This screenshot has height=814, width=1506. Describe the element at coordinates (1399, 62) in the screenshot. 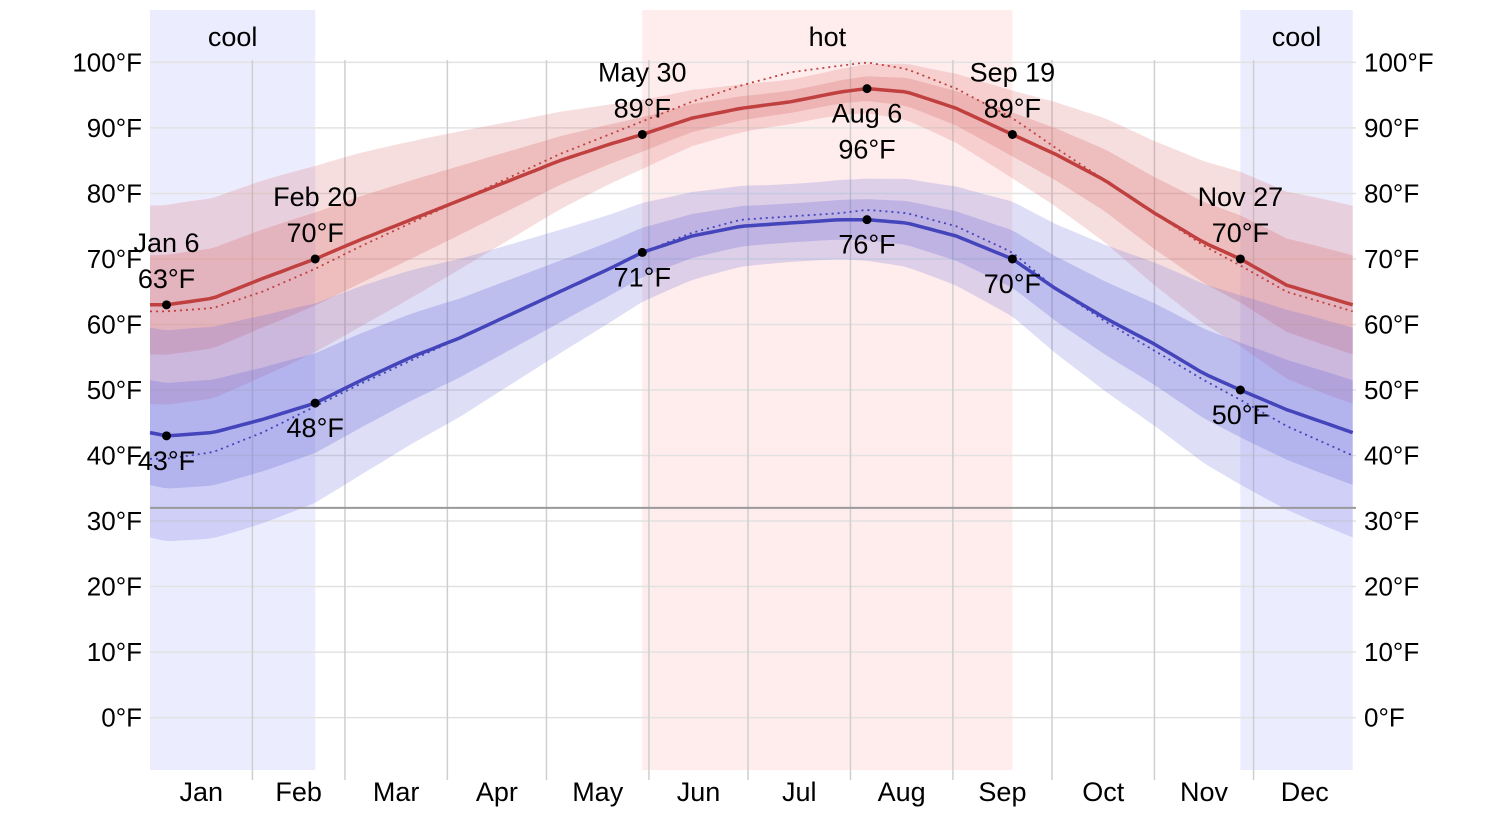

I see `y-tick-label-right: 100°F` at that location.